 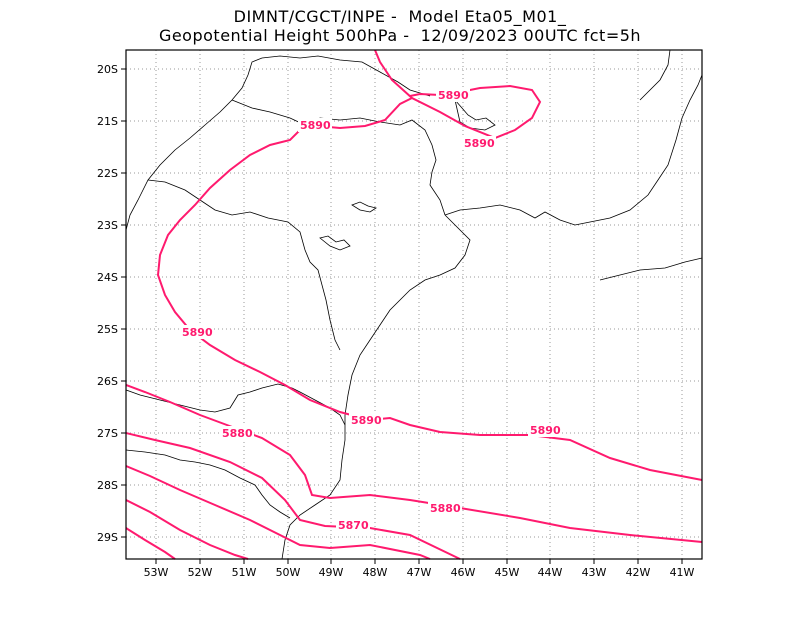 What do you see at coordinates (107, 485) in the screenshot?
I see `lat-label: 28S` at bounding box center [107, 485].